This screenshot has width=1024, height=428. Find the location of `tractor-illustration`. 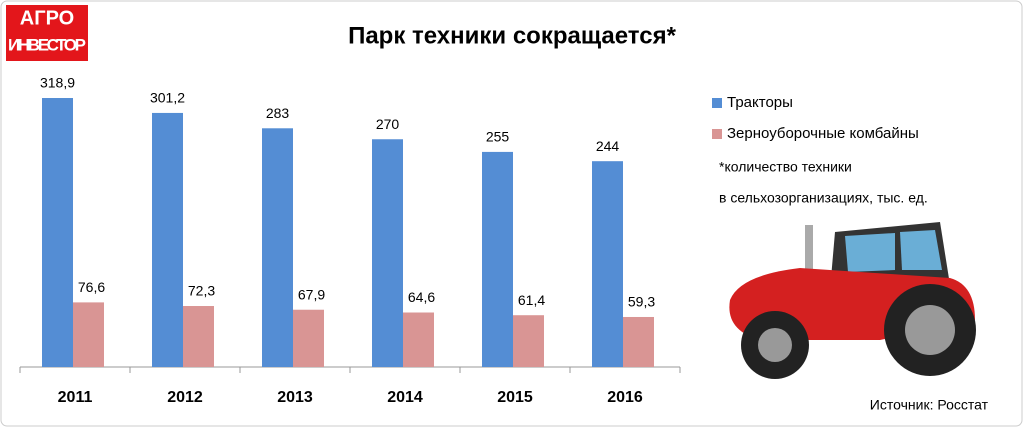

tractor-illustration is located at coordinates (852, 300).